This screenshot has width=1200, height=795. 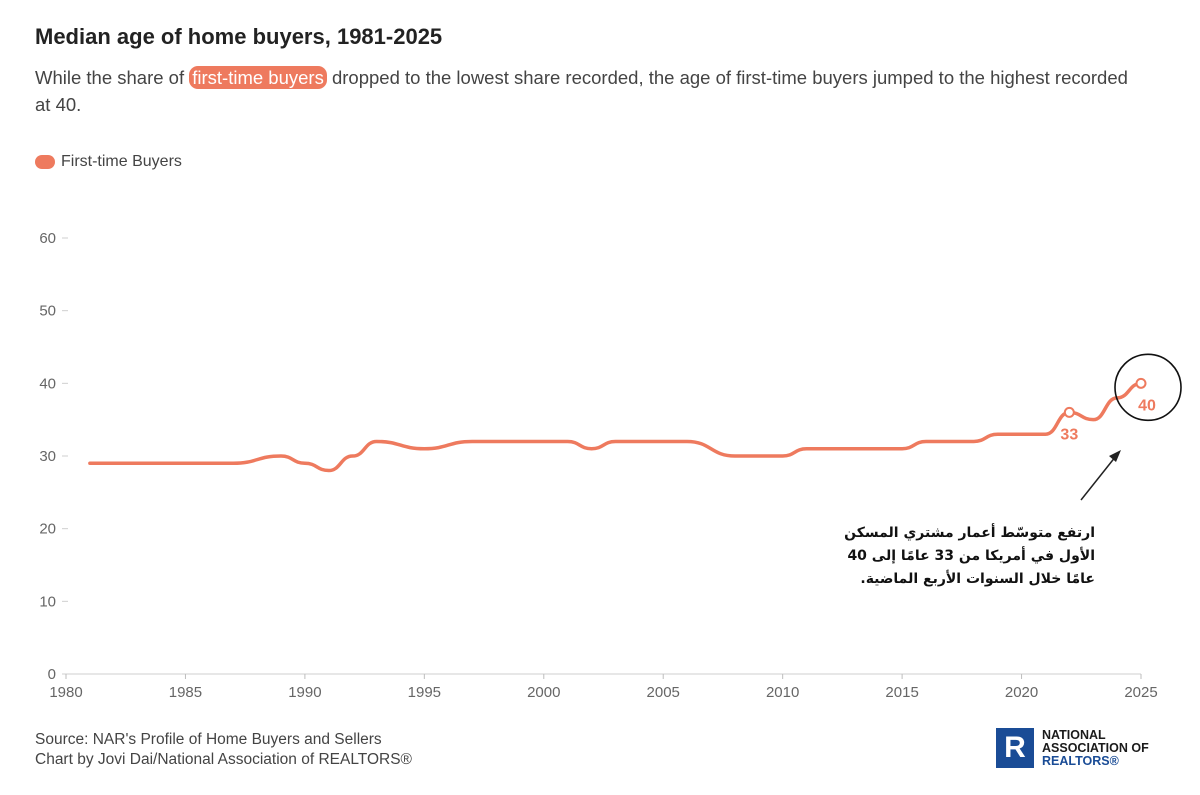 I want to click on series-line-first-time-buyers, so click(x=615, y=427).